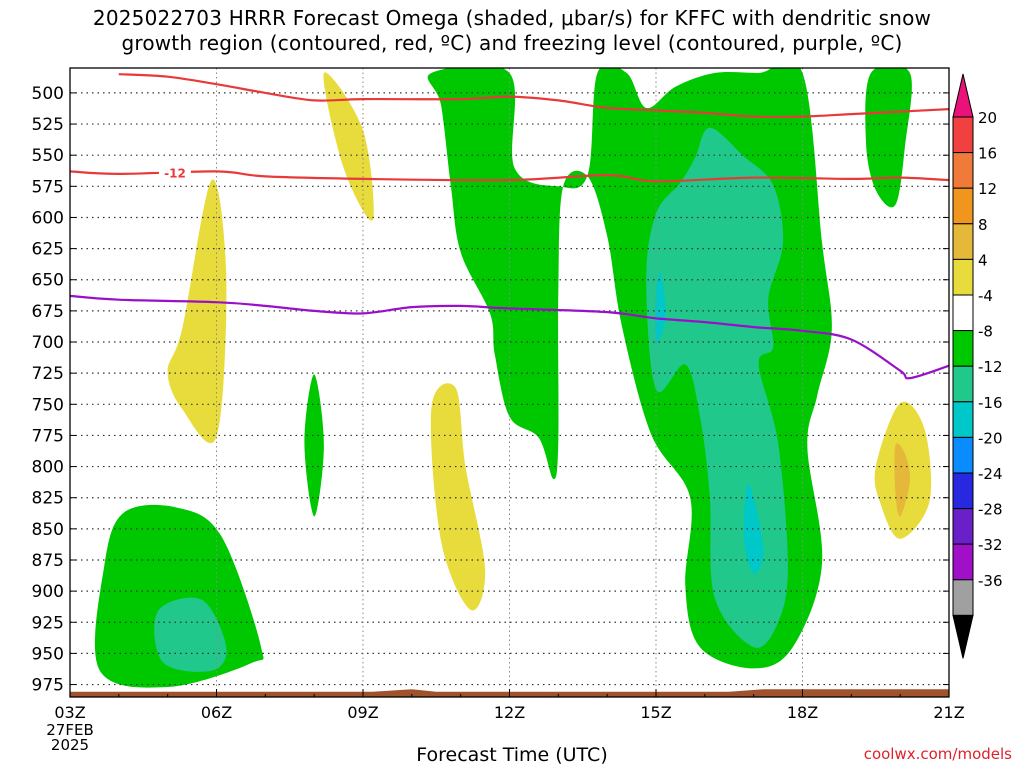 The width and height of the screenshot is (1024, 768). I want to click on colorbar-label: -28, so click(990, 510).